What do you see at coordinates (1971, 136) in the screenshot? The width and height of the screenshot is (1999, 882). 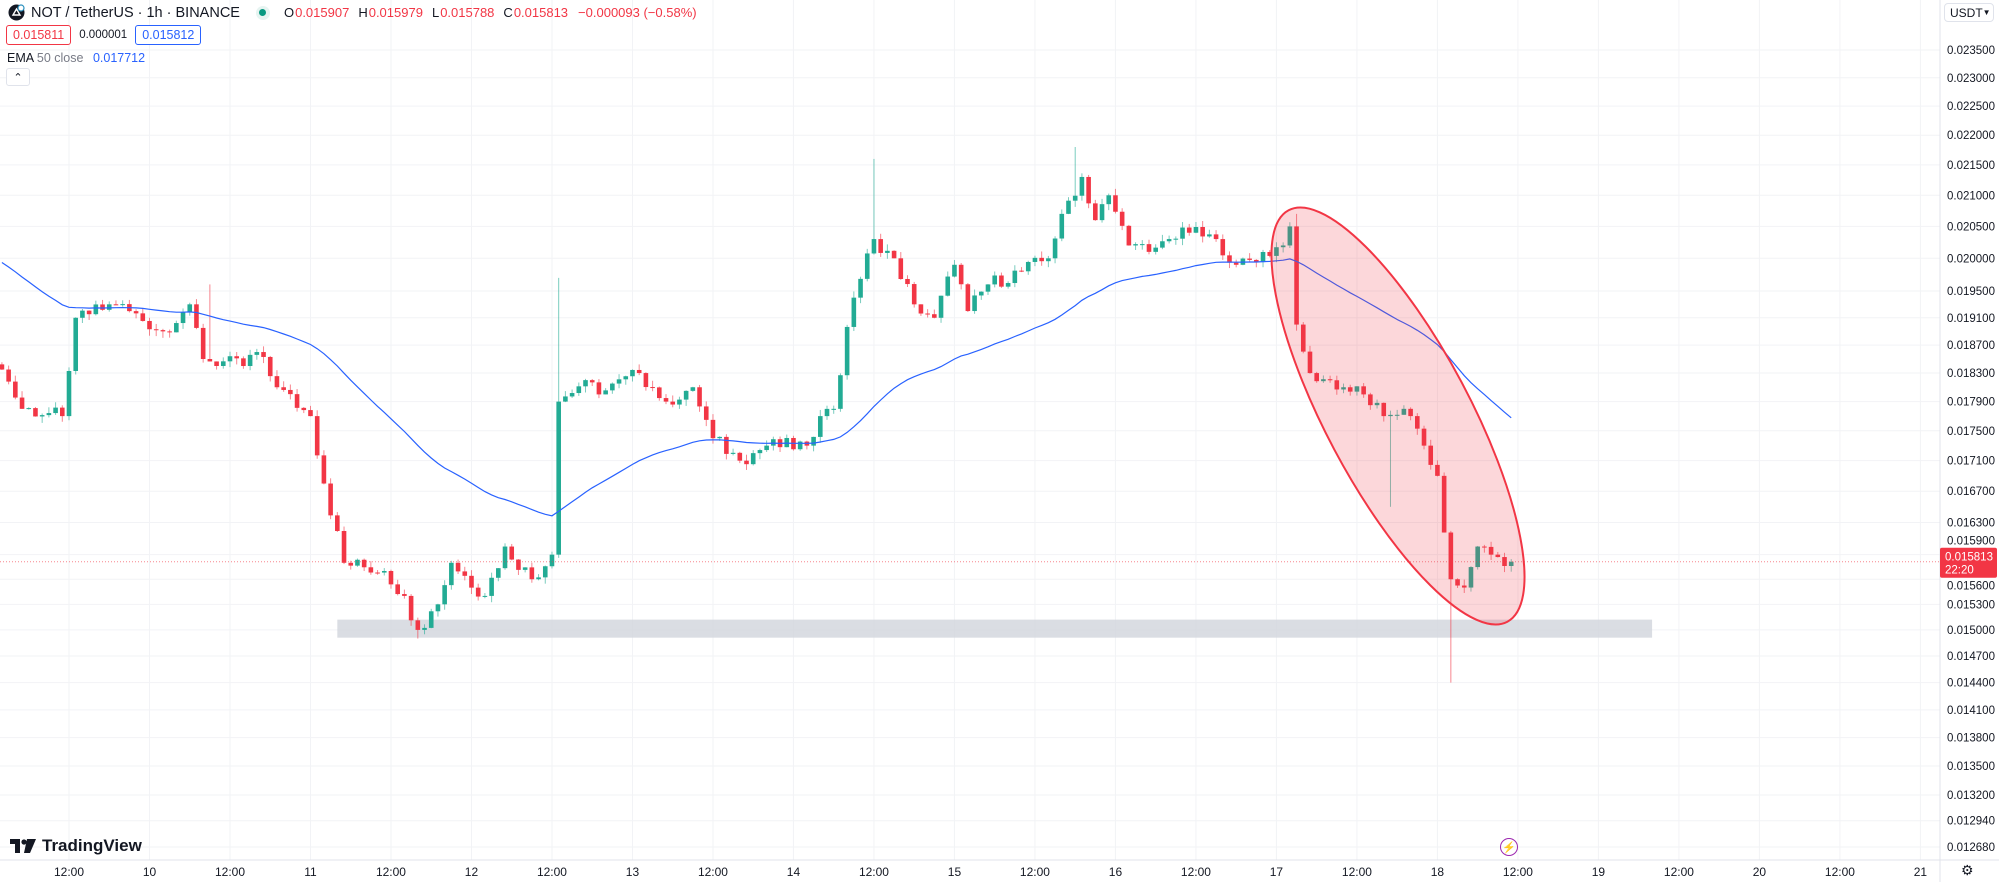 I see `price-tick-label: 0.022000` at bounding box center [1971, 136].